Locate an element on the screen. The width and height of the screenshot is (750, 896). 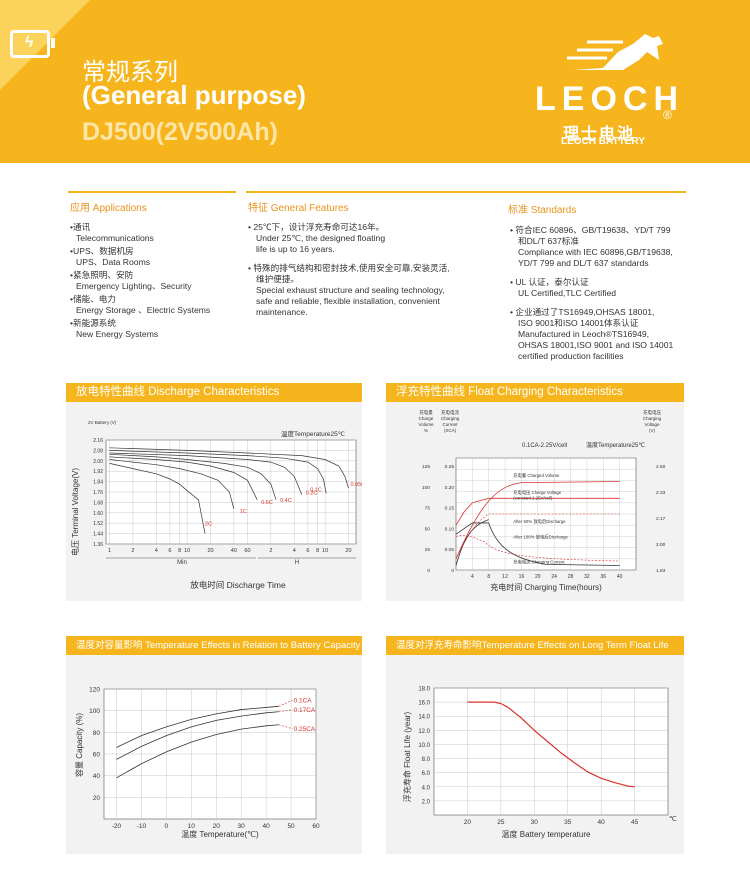
charging-voltage-axis-tick: 2.50 is located at coordinates (661, 467).